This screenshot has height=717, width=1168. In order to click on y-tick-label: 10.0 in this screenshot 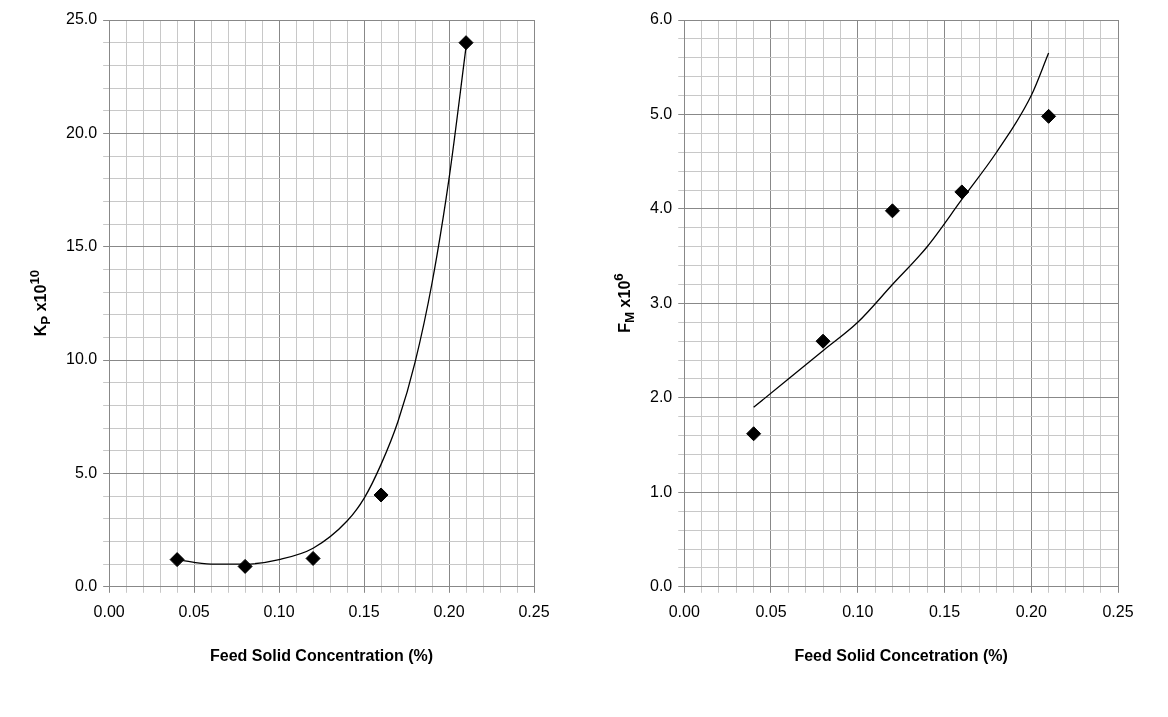, I will do `click(82, 359)`.